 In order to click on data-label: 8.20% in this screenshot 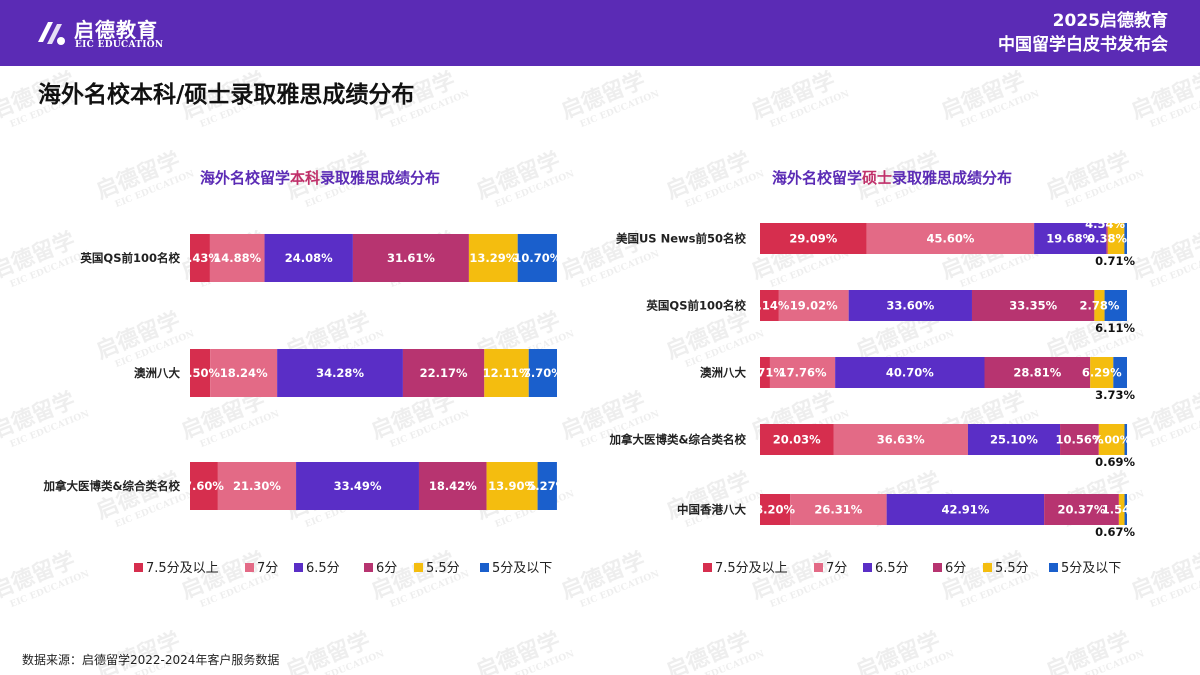, I will do `click(775, 510)`.